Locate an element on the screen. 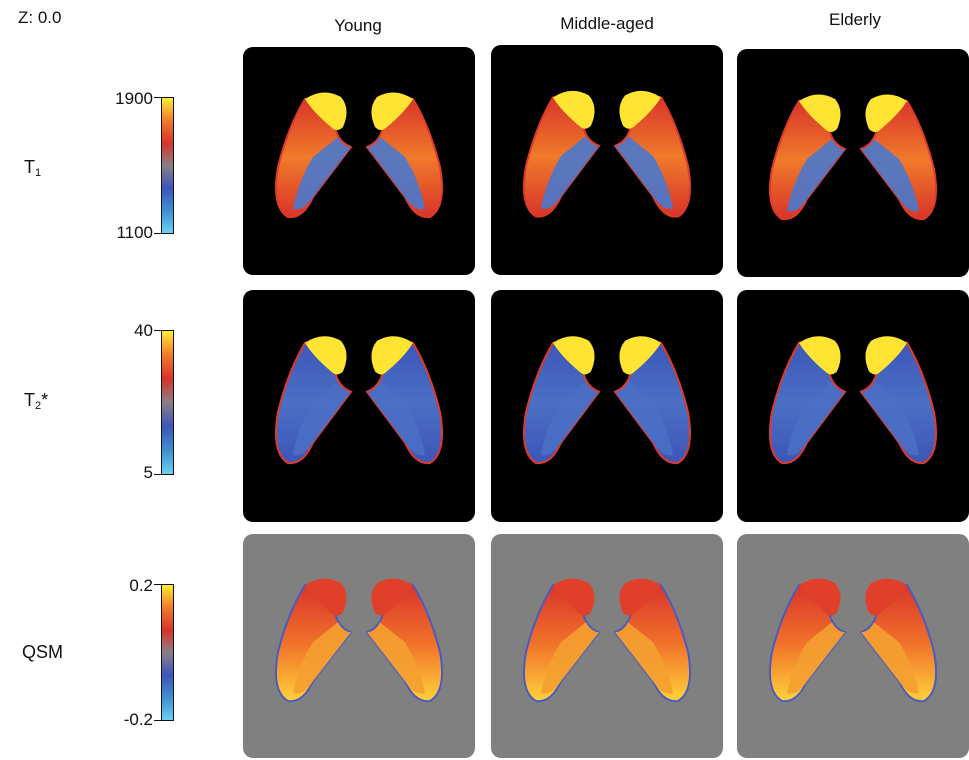  panel-t2star-elderly is located at coordinates (853, 406).